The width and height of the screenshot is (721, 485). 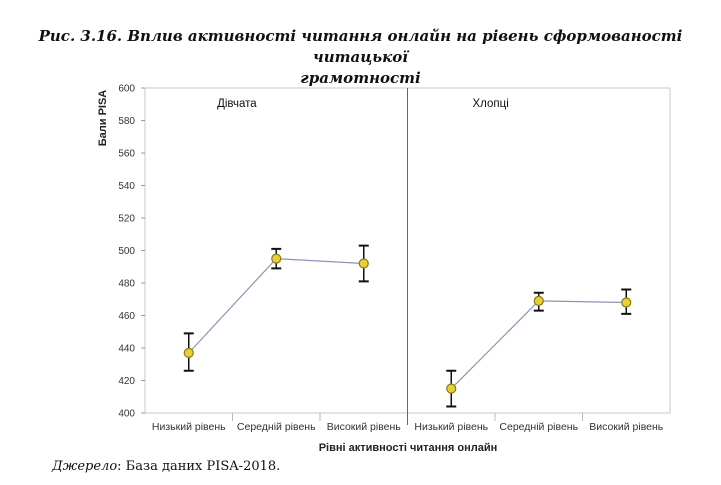 I want to click on panel-label: Дівчата, so click(x=237, y=104).